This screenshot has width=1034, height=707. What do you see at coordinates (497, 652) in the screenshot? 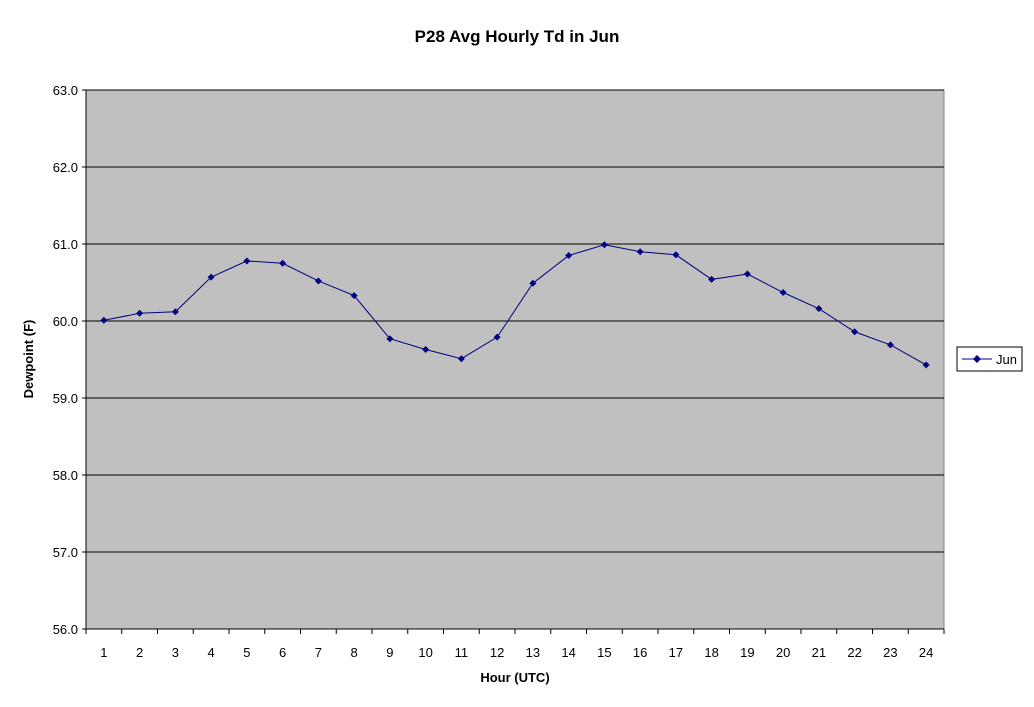
I see `x-tick-label: 12` at bounding box center [497, 652].